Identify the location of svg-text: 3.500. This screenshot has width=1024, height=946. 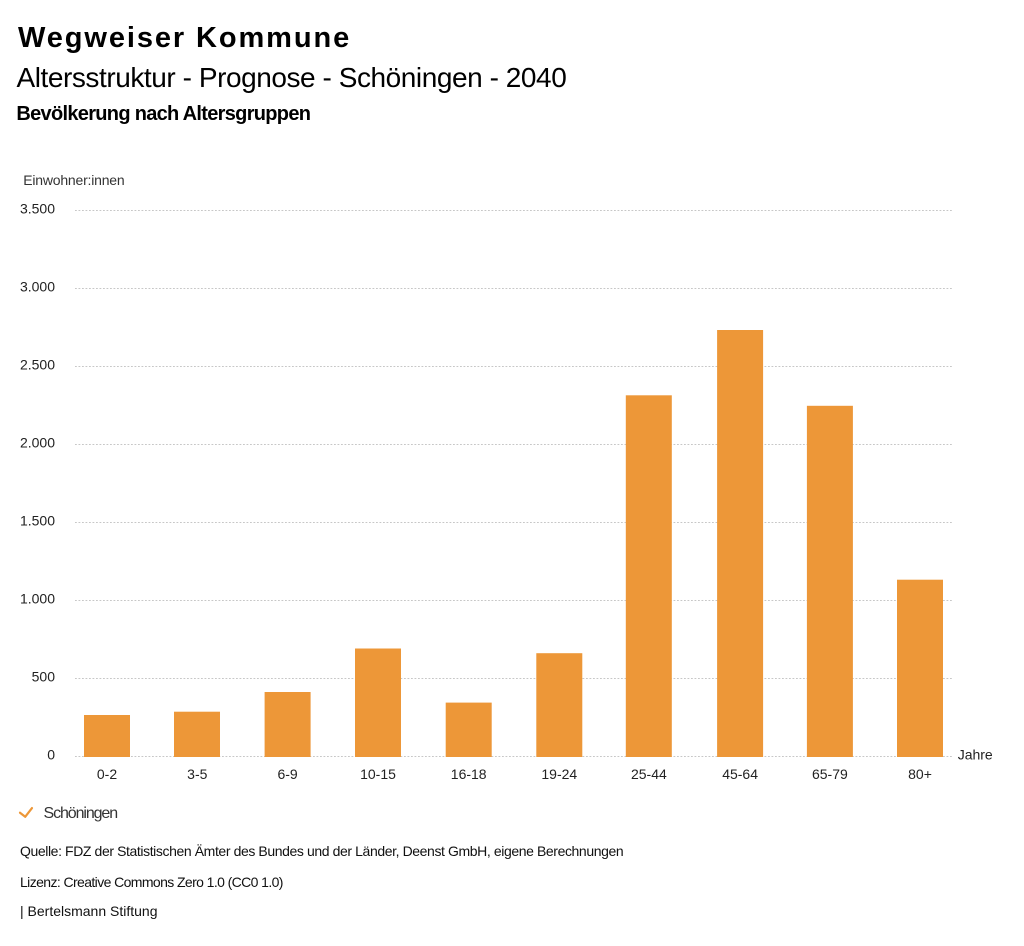
(37, 209).